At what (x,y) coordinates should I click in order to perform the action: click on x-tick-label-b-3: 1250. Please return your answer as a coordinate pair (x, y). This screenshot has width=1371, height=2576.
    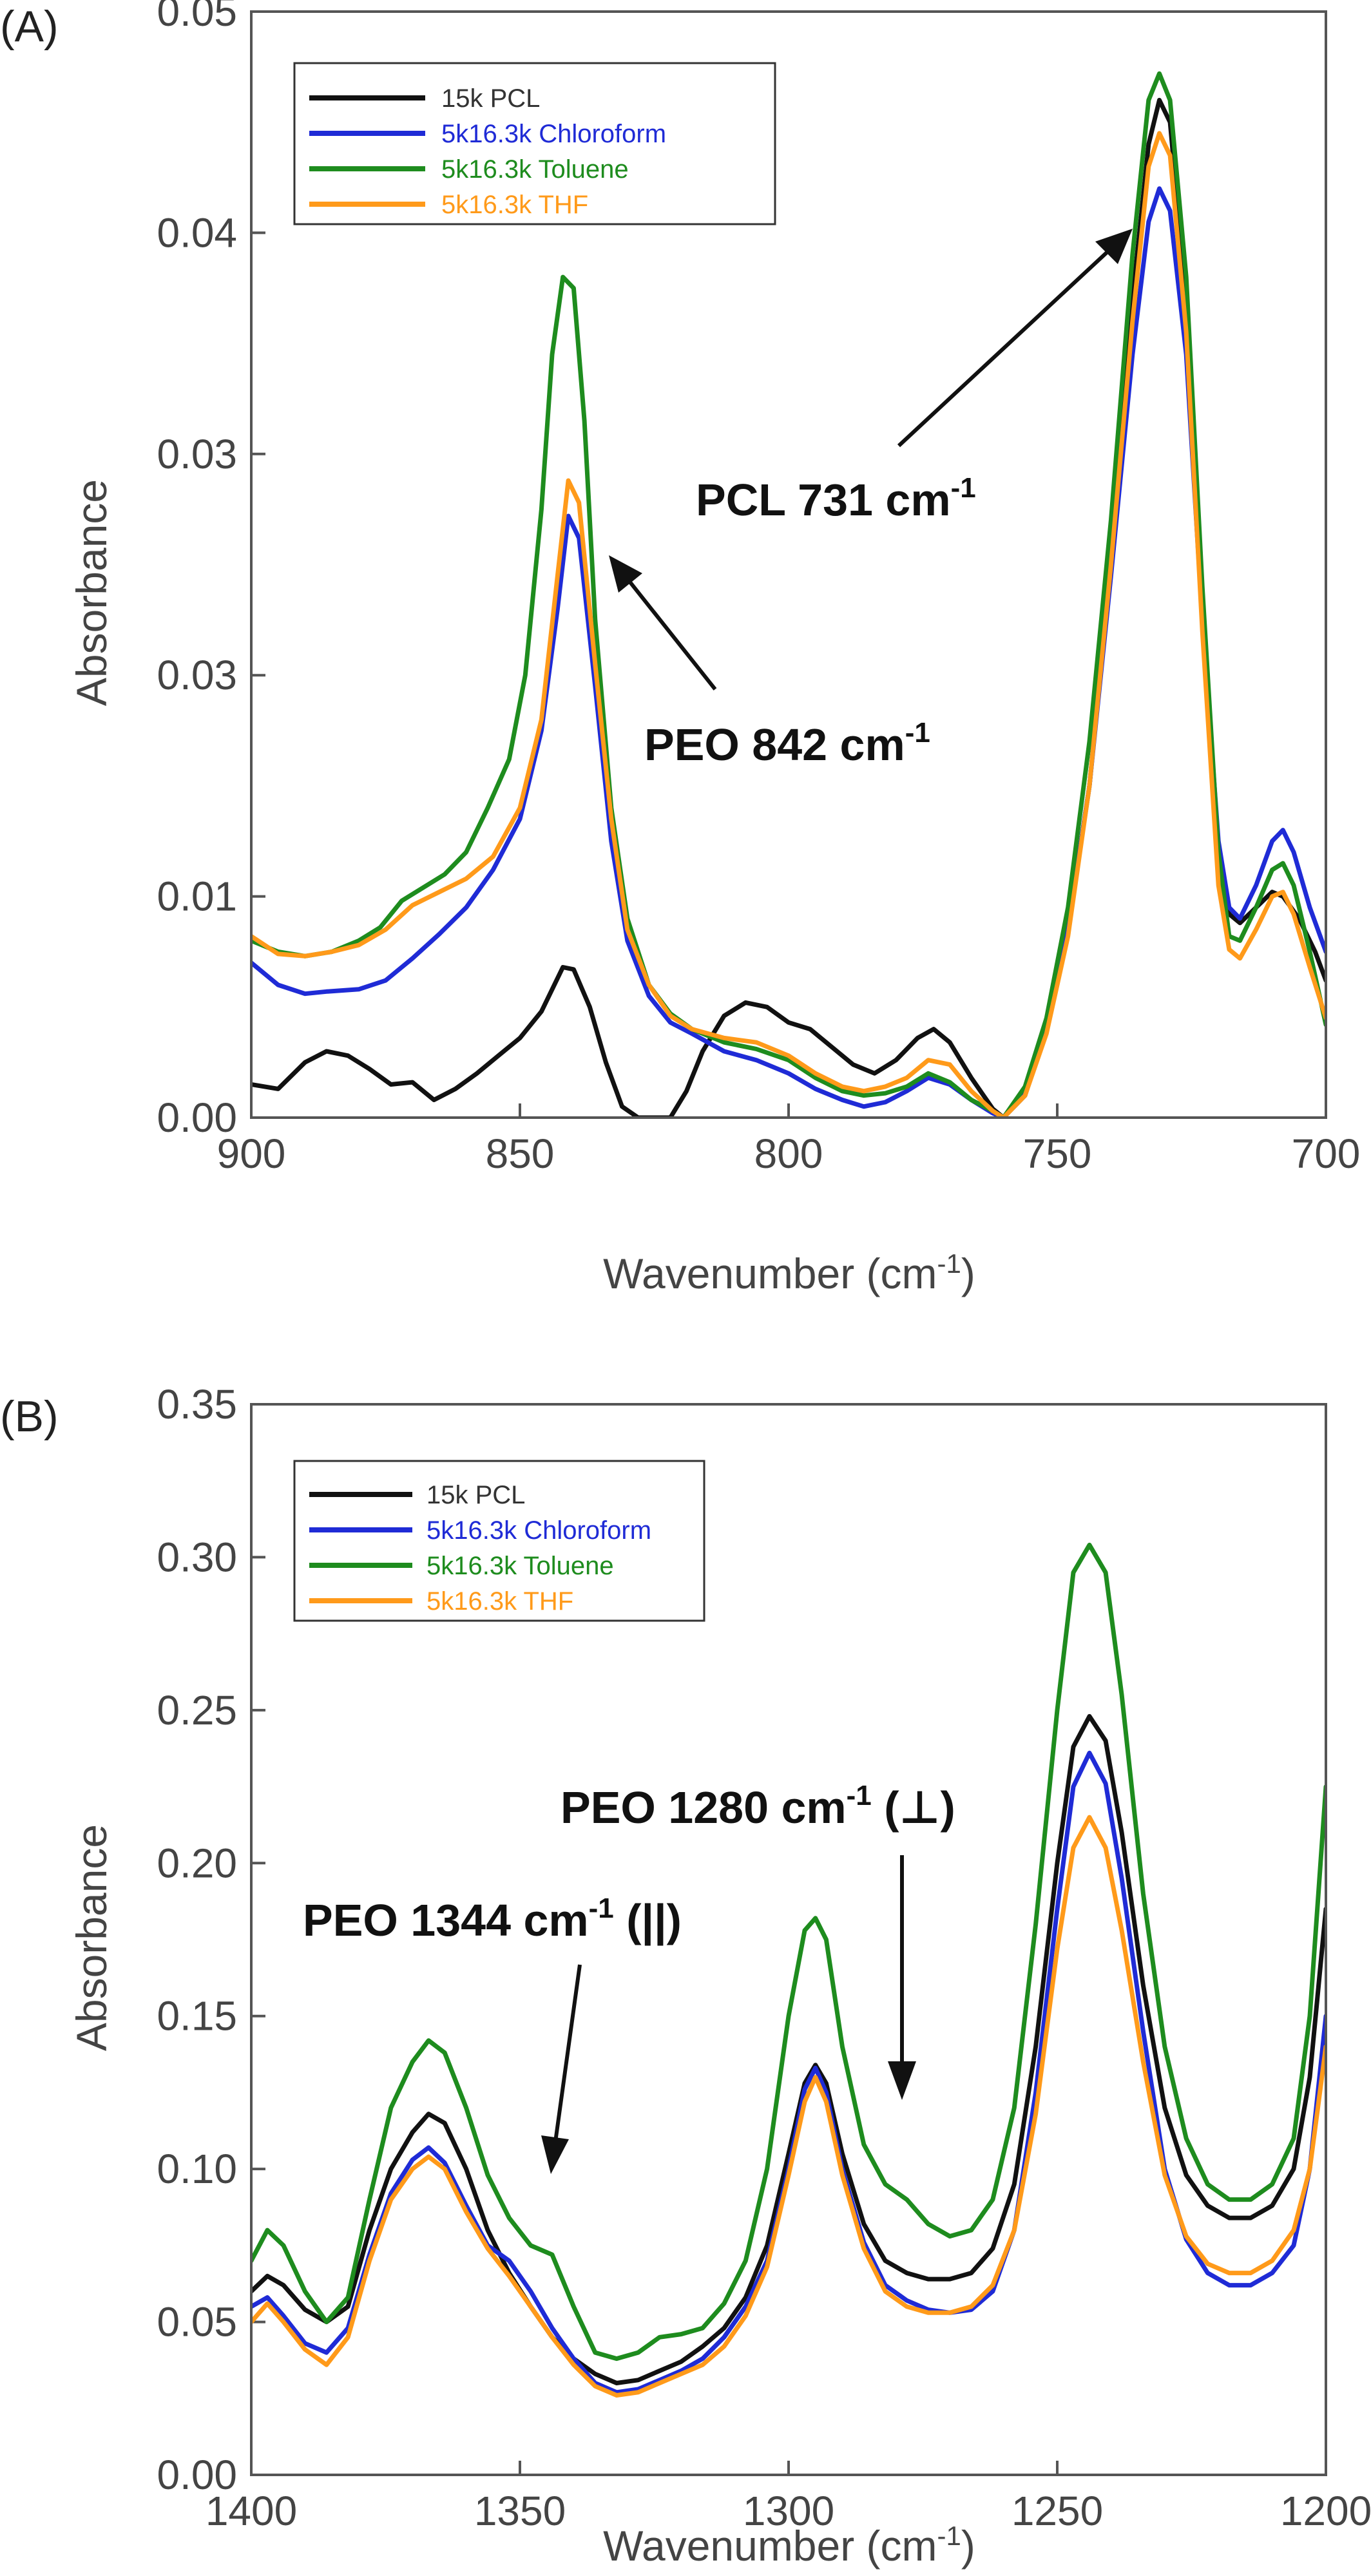
    Looking at the image, I should click on (1057, 2511).